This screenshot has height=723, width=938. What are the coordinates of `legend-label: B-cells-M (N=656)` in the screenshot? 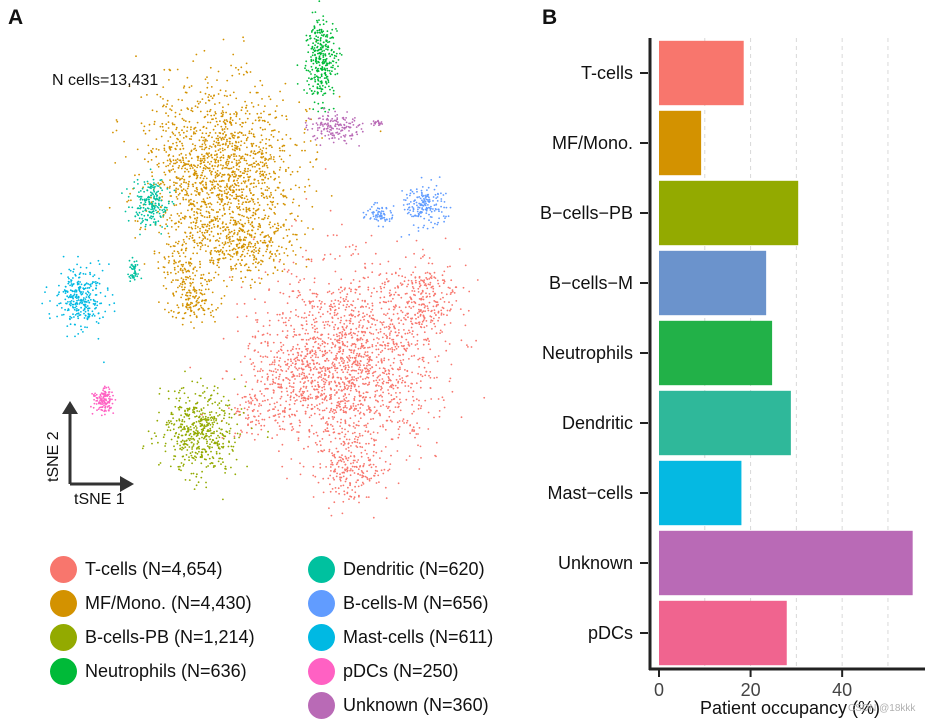 It's located at (416, 603).